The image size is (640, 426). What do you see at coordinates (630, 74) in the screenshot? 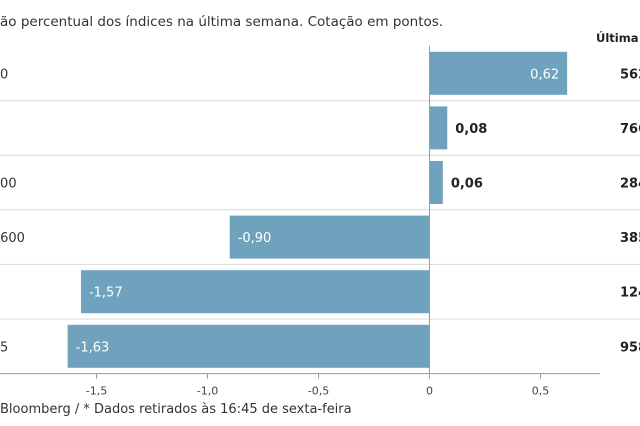
I see `last-quote-value: 562` at bounding box center [630, 74].